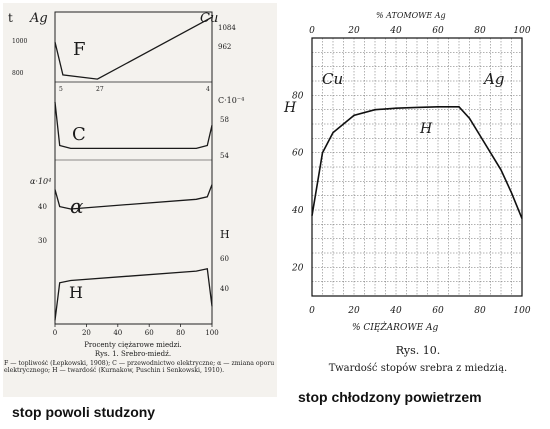 The height and width of the screenshot is (429, 550). Describe the element at coordinates (521, 311) in the screenshot. I see `bottom-tick-label: 100` at that location.